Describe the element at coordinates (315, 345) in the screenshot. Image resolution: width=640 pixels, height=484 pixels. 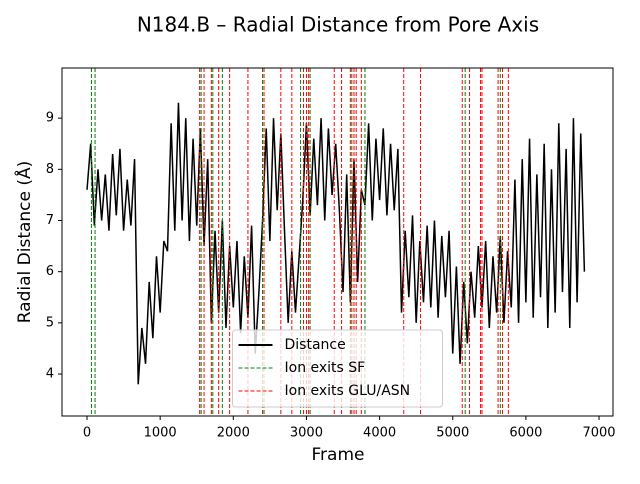
I see `legend-label: Distance` at that location.